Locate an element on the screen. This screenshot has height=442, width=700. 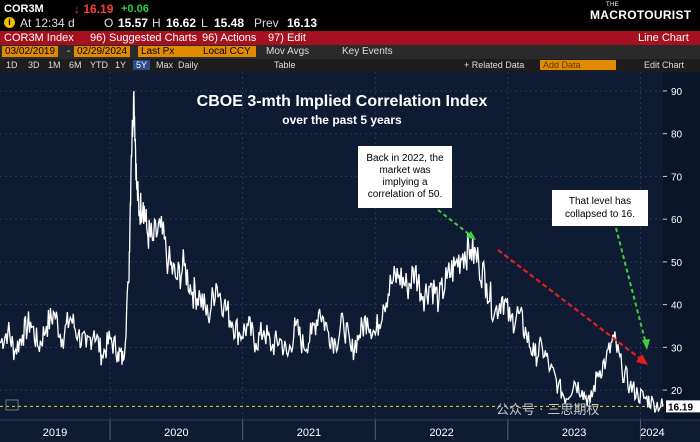
x-axis-panel is located at coordinates (350, 431).